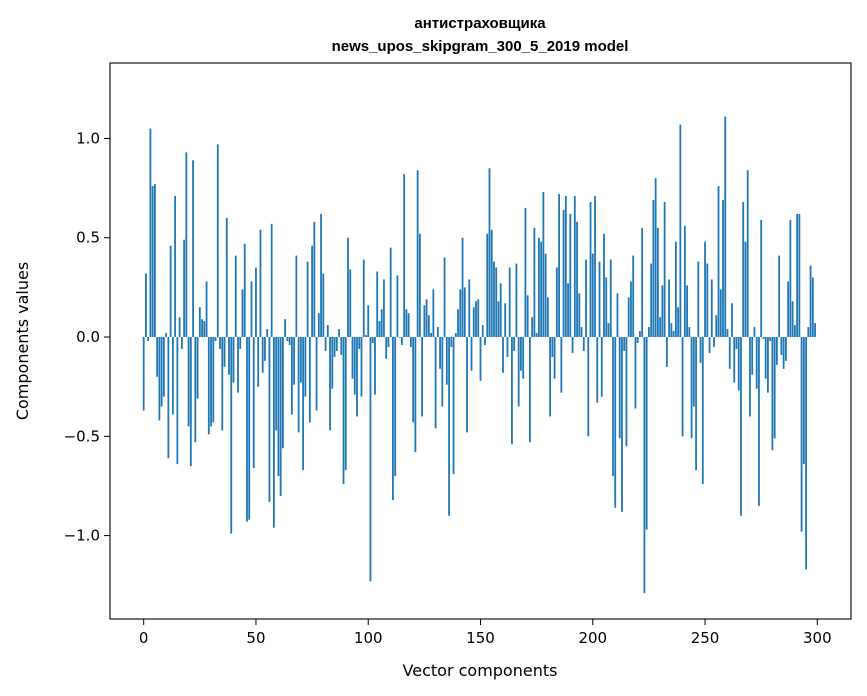 This screenshot has width=867, height=696. Describe the element at coordinates (88, 238) in the screenshot. I see `y-tick-label: 0.5` at that location.